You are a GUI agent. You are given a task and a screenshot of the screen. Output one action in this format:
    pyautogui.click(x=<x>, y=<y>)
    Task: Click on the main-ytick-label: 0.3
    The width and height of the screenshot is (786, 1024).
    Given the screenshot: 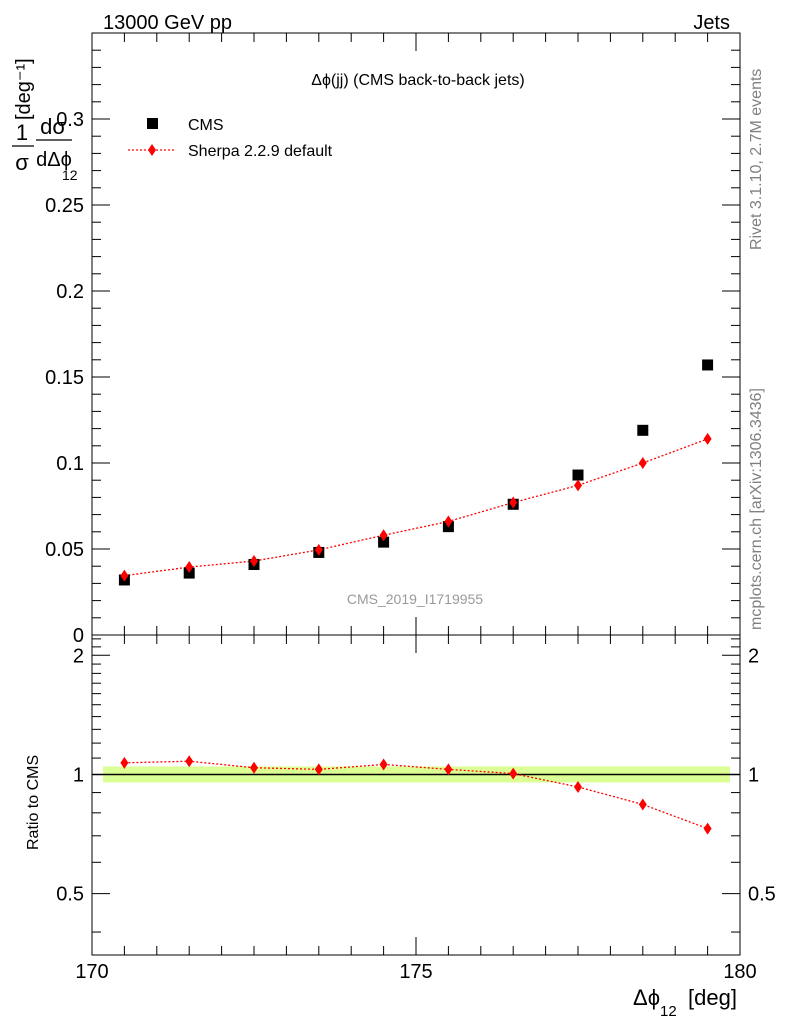 What is the action you would take?
    pyautogui.click(x=70, y=120)
    